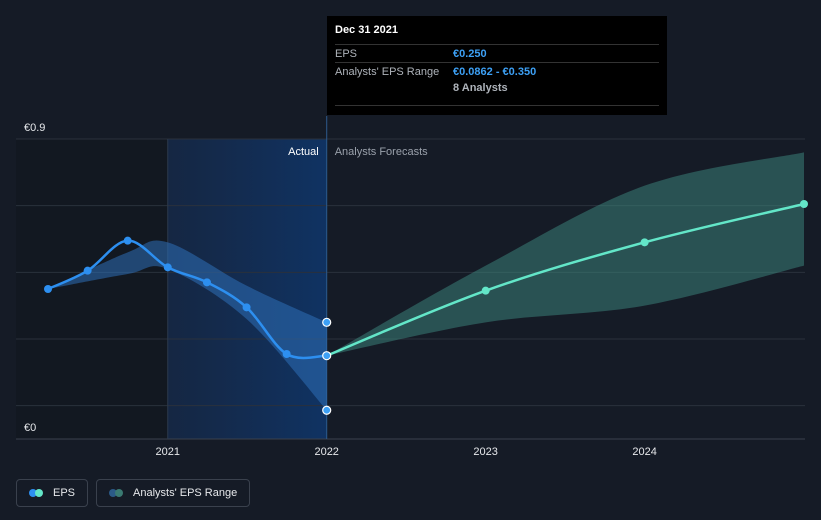  Describe the element at coordinates (30, 428) in the screenshot. I see `y-axis-label-bottom: €0` at that location.